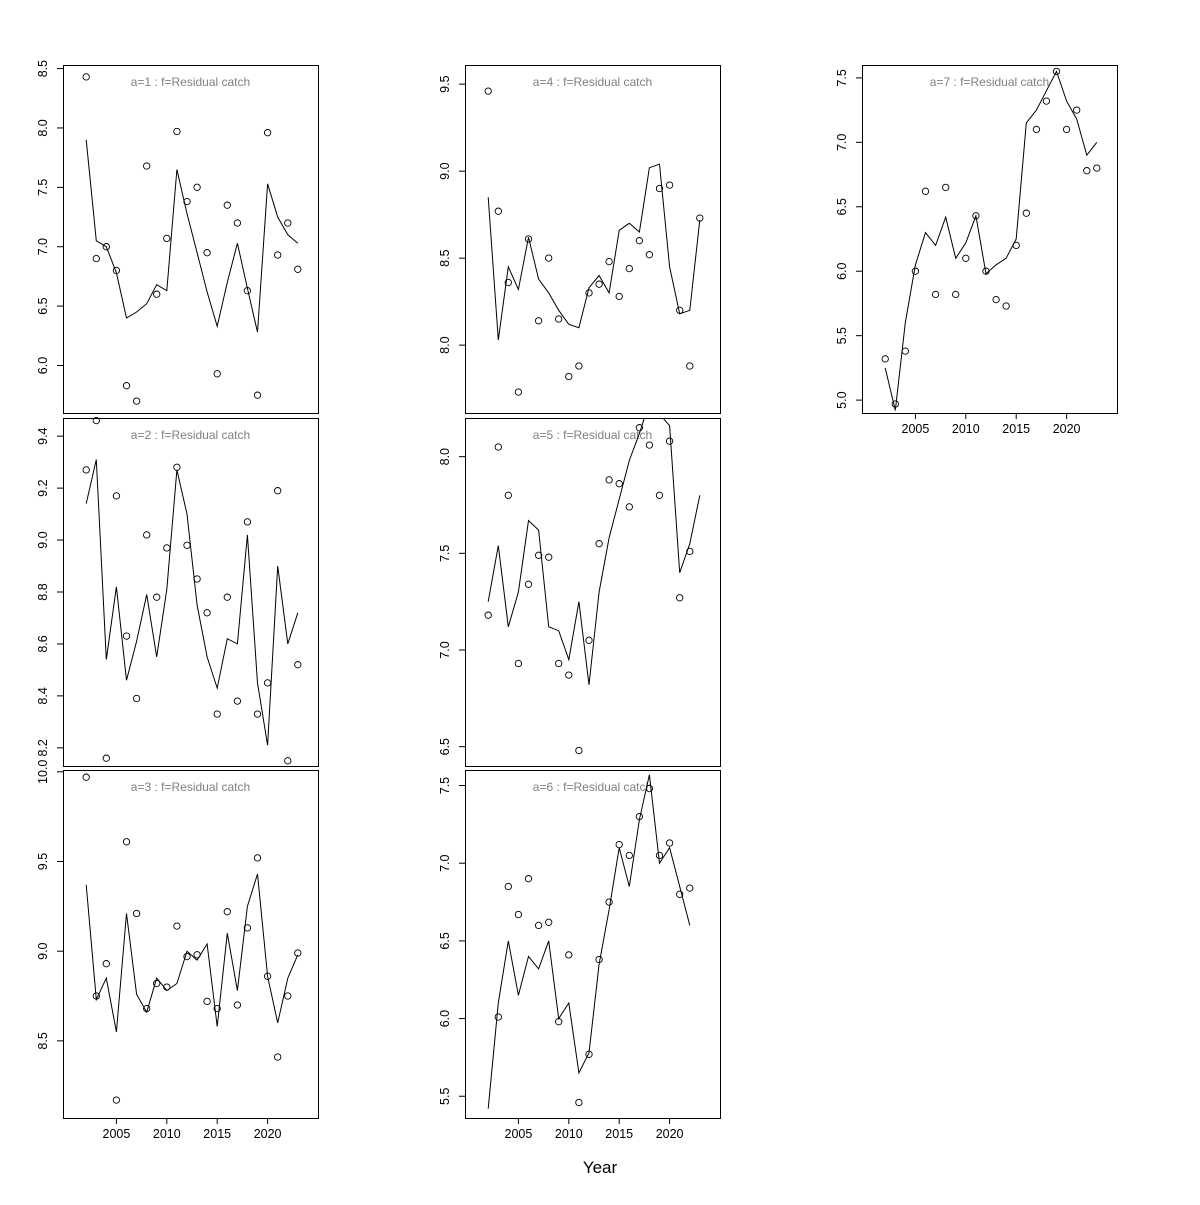 This screenshot has height=1205, width=1200. Describe the element at coordinates (43, 695) in the screenshot. I see `y-tick-label: 8.4` at that location.